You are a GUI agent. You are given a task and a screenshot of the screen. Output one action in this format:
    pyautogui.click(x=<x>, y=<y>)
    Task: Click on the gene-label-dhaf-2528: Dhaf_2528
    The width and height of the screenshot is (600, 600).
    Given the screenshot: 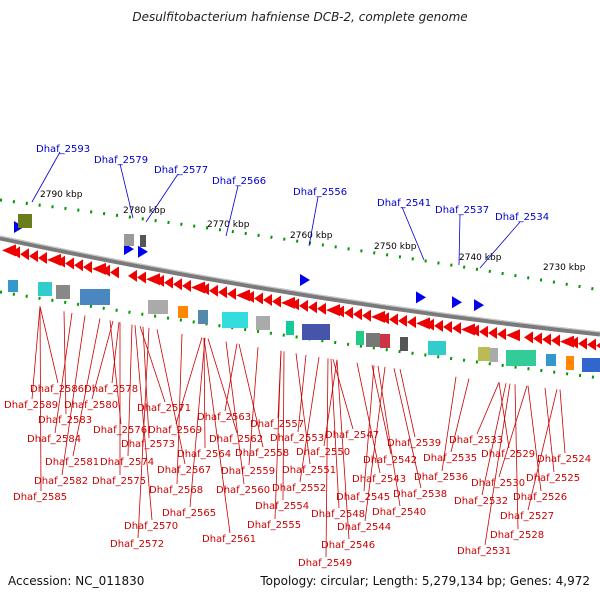 What is the action you would take?
    pyautogui.click(x=517, y=535)
    